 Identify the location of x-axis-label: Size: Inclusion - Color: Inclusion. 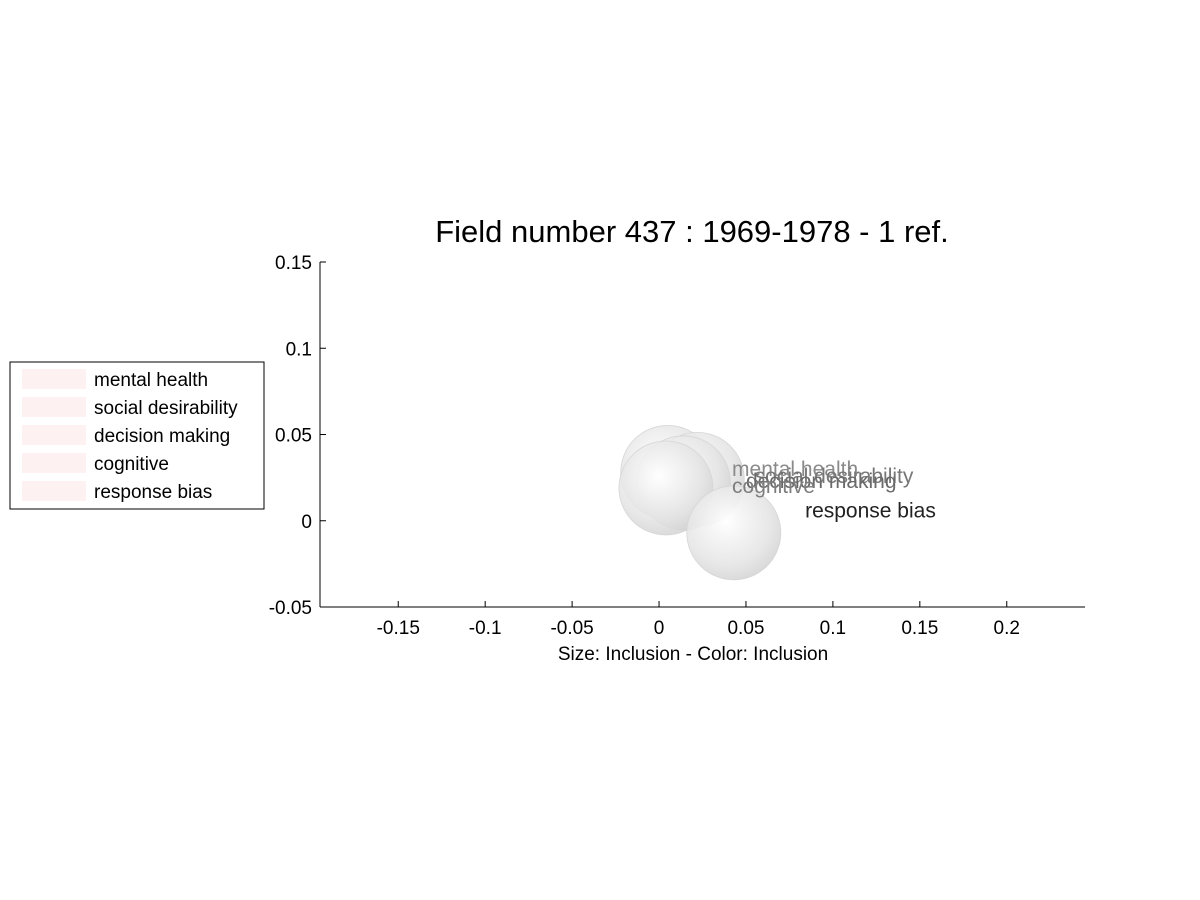
(693, 654).